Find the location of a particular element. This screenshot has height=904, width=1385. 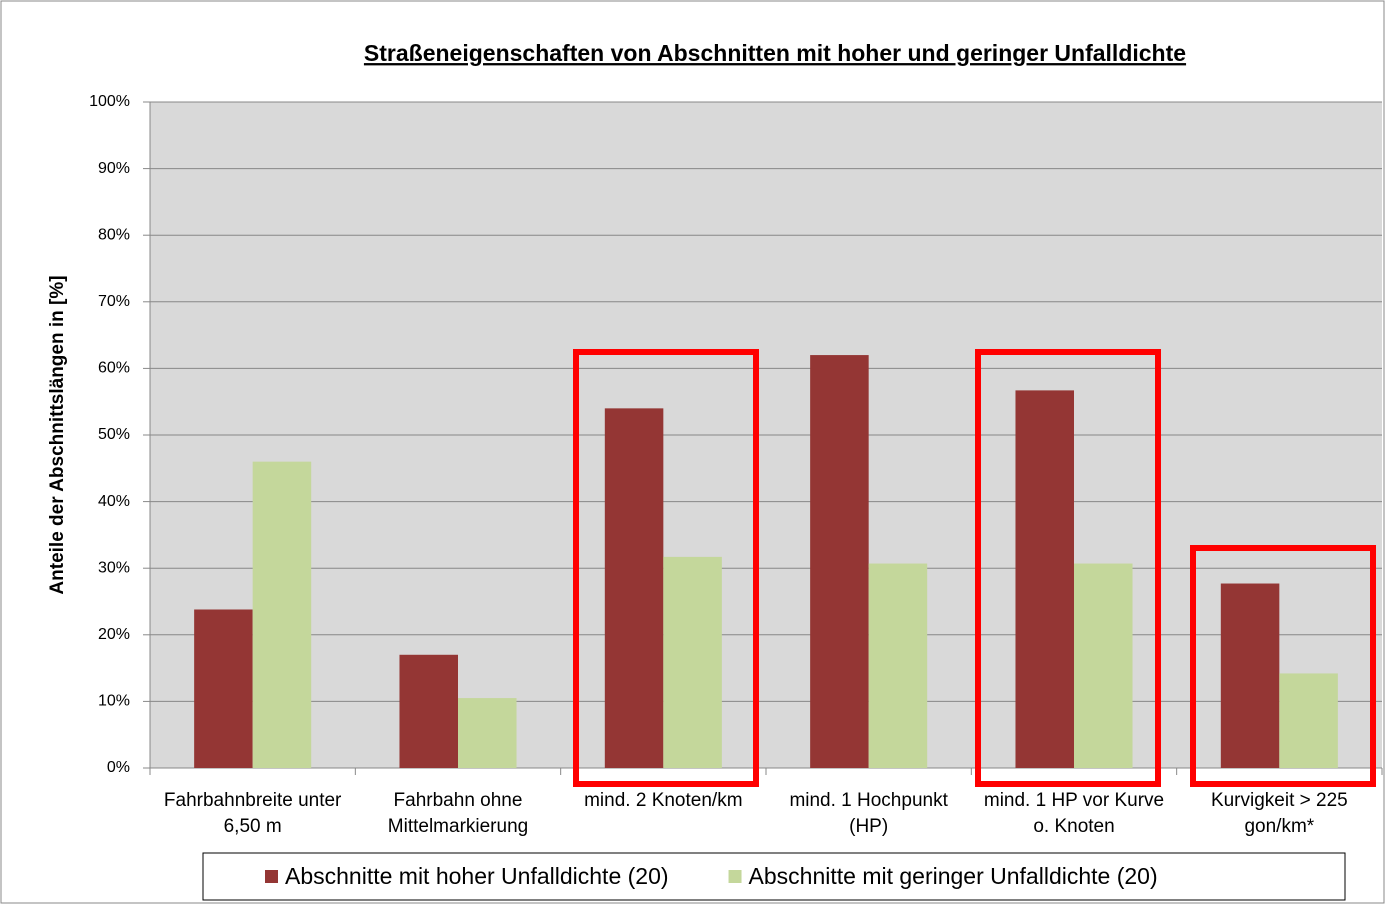

y-tick-label: 40% is located at coordinates (114, 501).